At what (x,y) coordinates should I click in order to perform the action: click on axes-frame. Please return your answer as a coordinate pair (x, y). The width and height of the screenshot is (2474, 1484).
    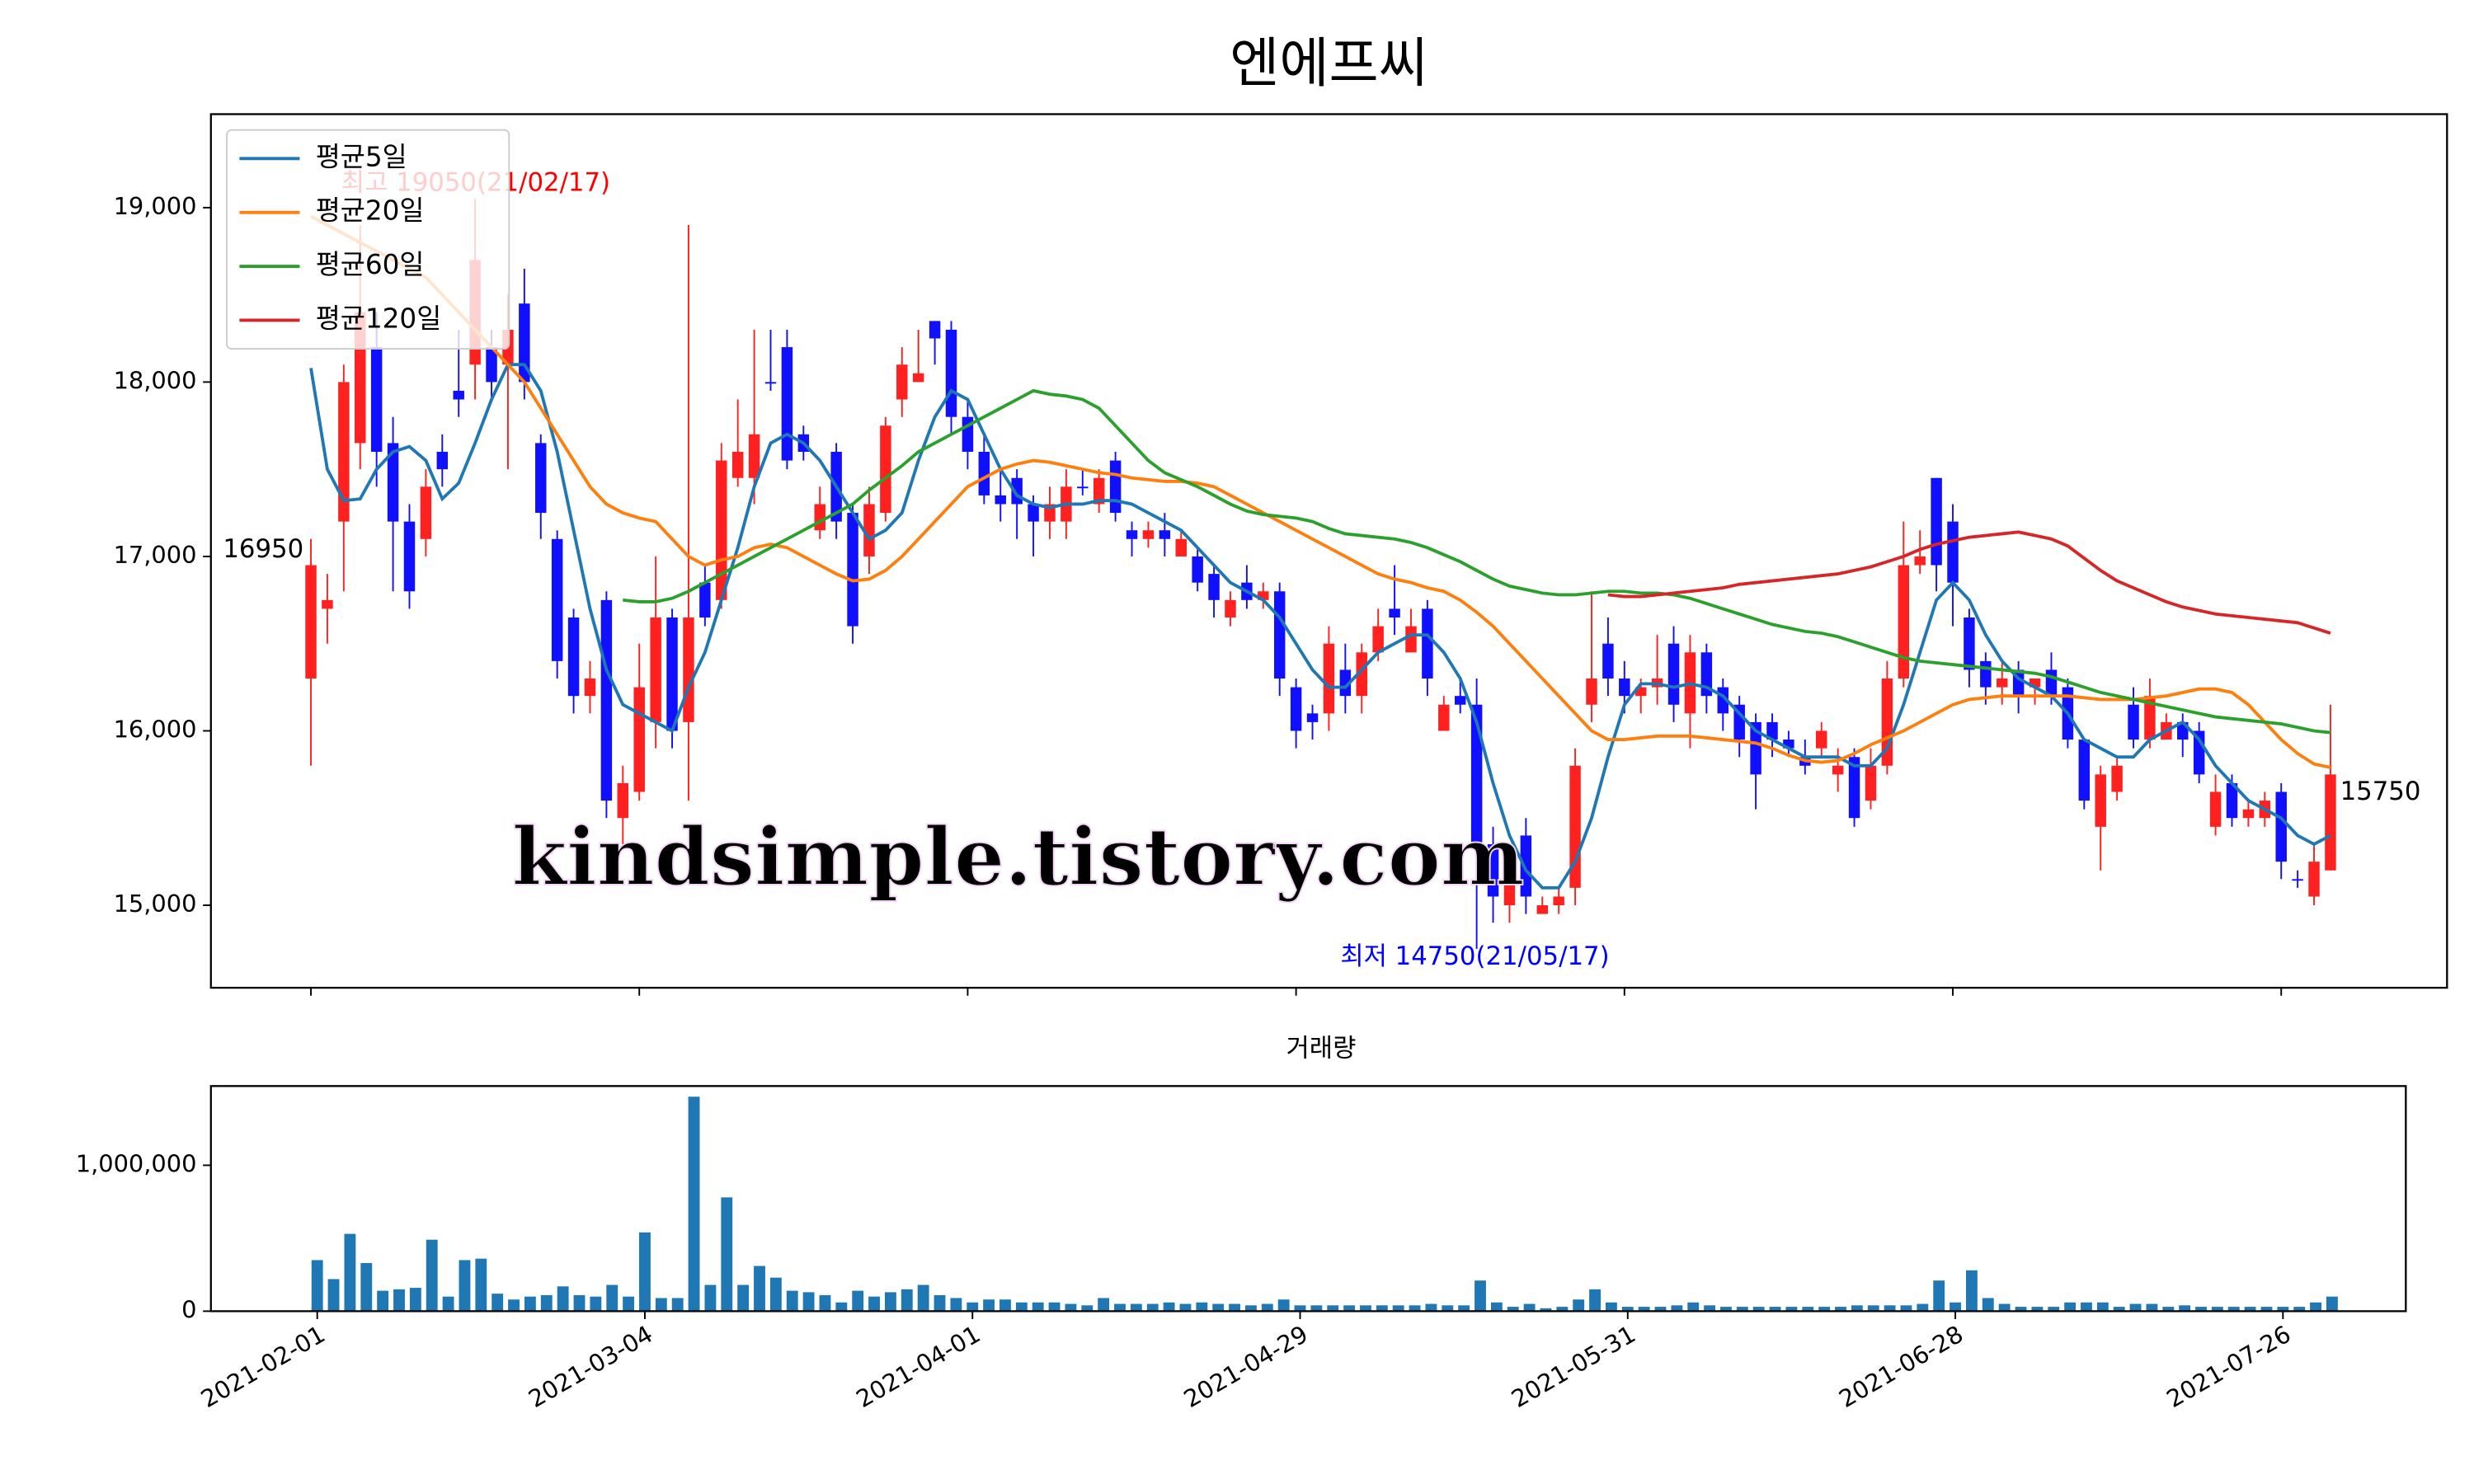
    Looking at the image, I should click on (1308, 1199).